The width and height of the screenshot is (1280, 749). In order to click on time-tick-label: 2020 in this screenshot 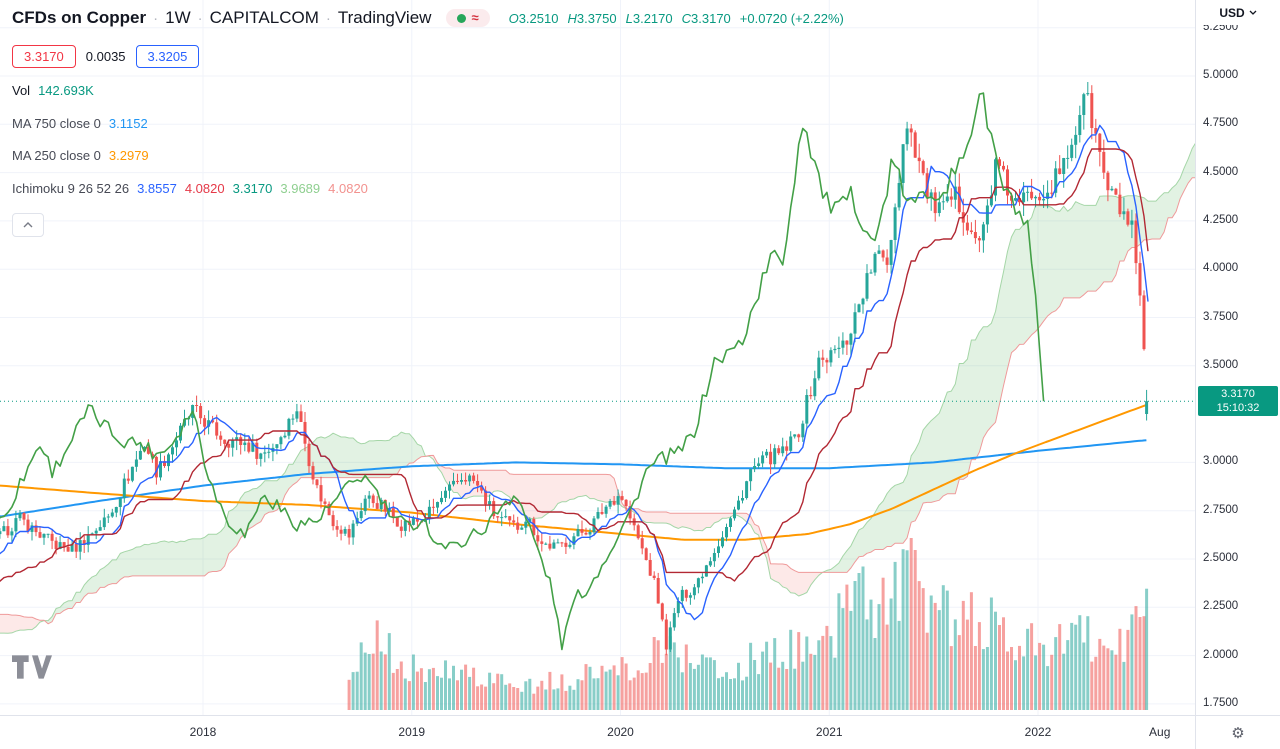, I will do `click(620, 732)`.